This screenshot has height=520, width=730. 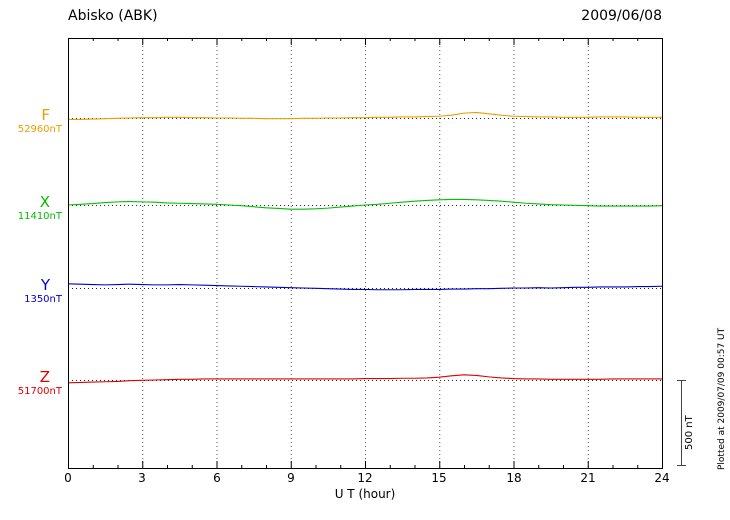 I want to click on series-label-Z: Z, so click(x=44, y=377).